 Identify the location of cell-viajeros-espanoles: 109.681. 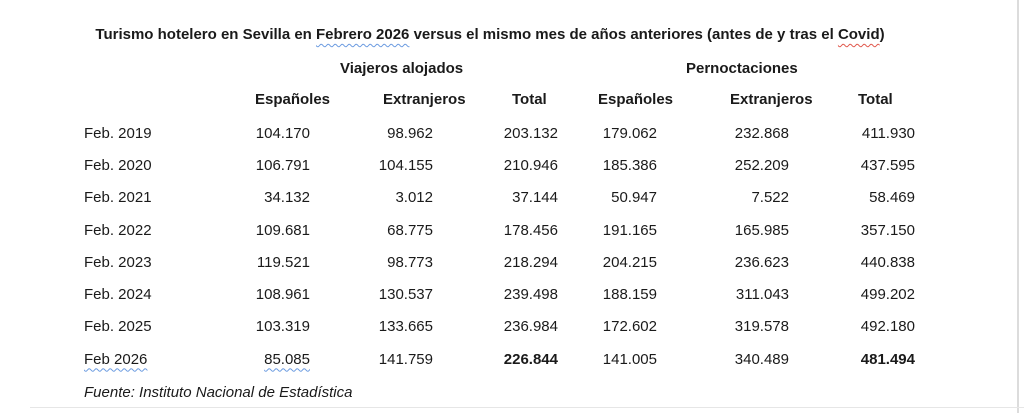
(282, 230).